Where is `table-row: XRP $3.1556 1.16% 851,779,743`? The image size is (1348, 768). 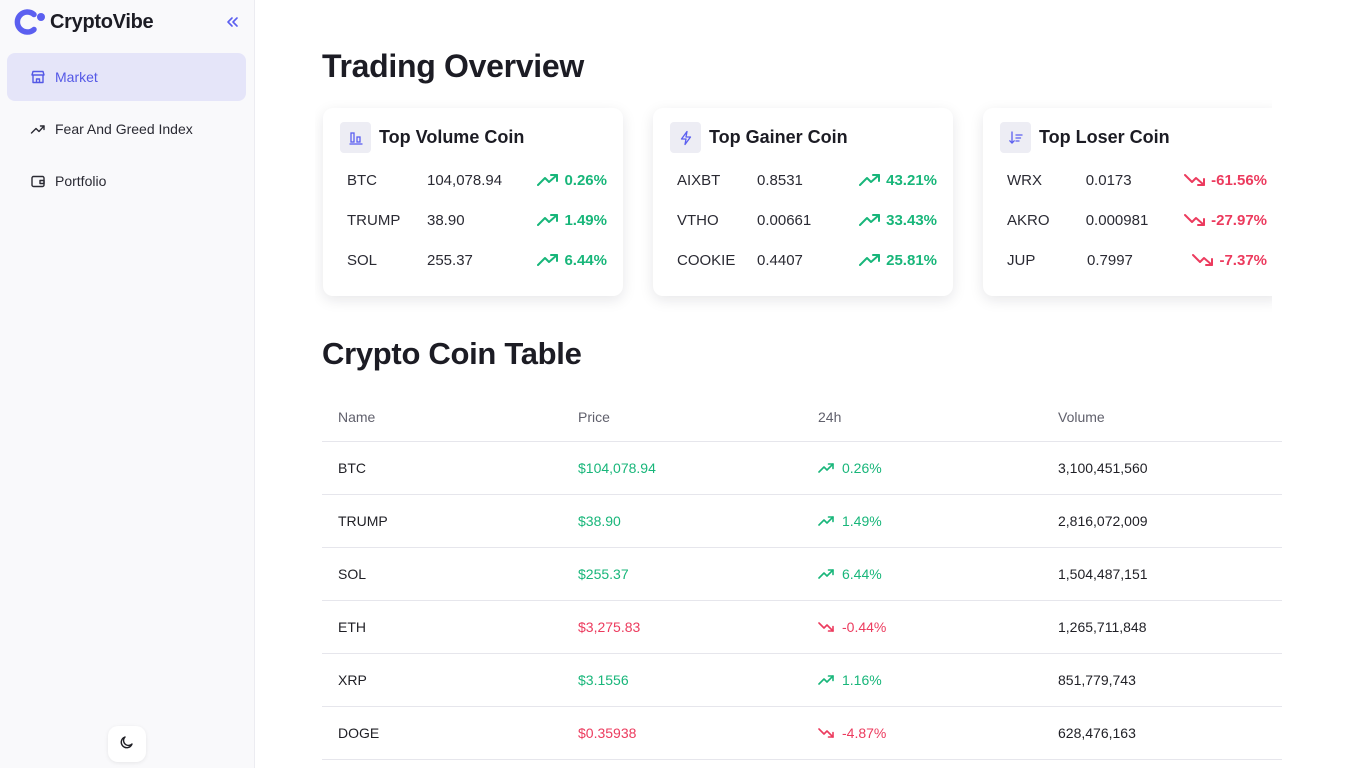
table-row: XRP $3.1556 1.16% 851,779,743 is located at coordinates (802, 680).